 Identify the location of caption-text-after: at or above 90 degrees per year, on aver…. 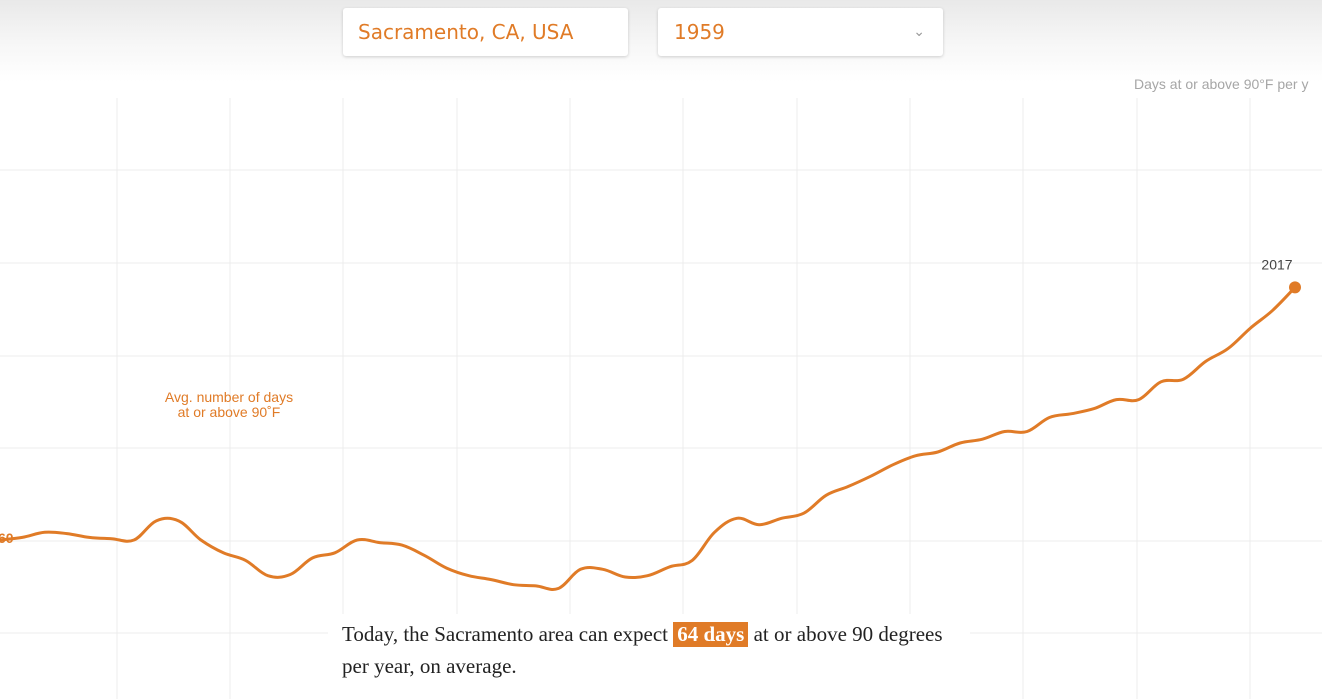
(642, 650).